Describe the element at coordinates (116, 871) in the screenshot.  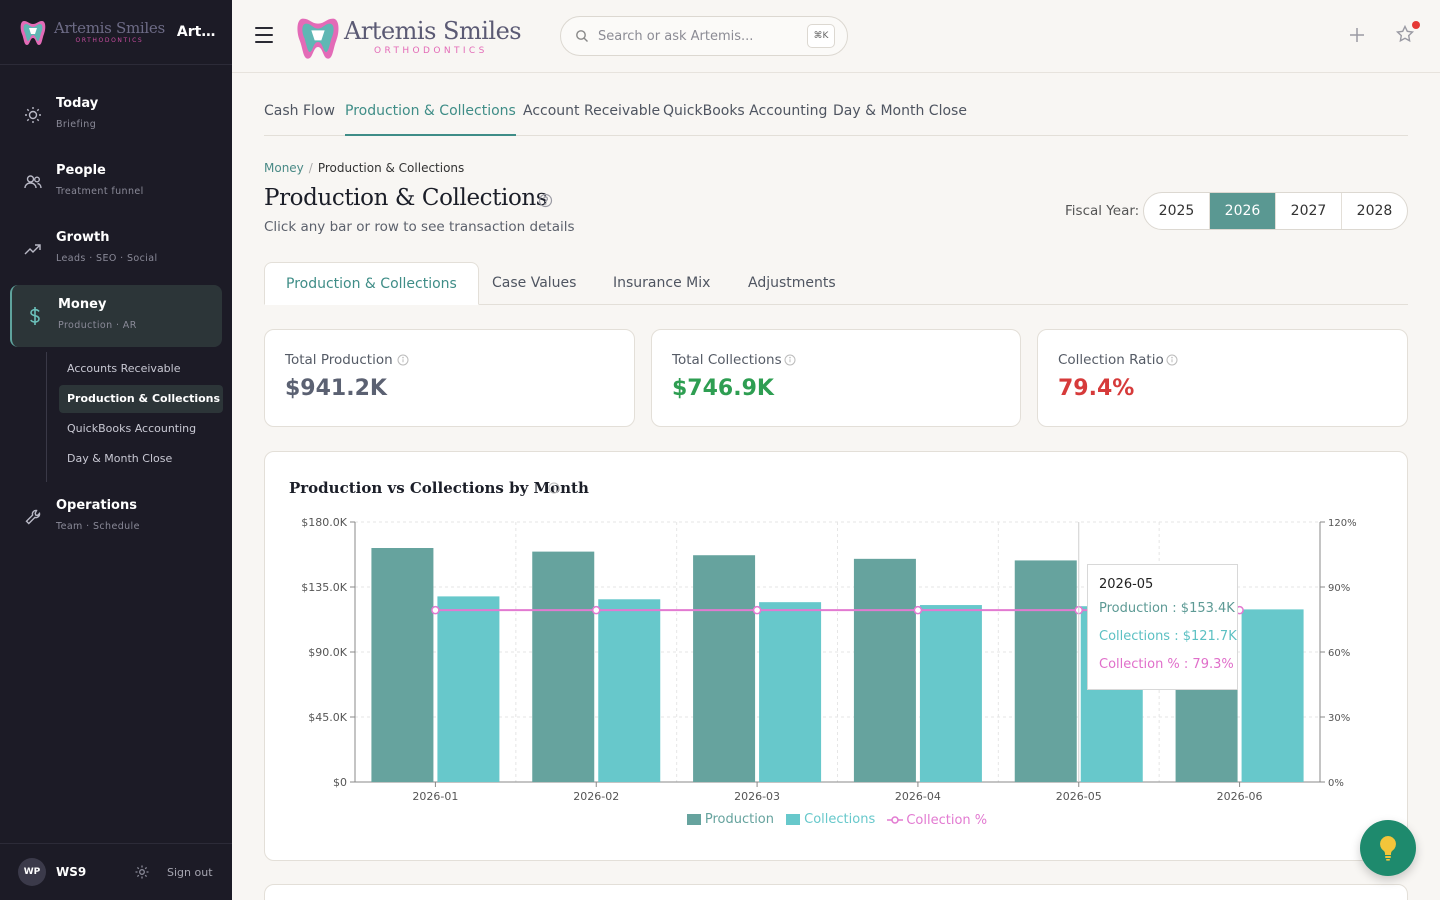
I see `sidebar-footer: WP WS9 Sign out` at that location.